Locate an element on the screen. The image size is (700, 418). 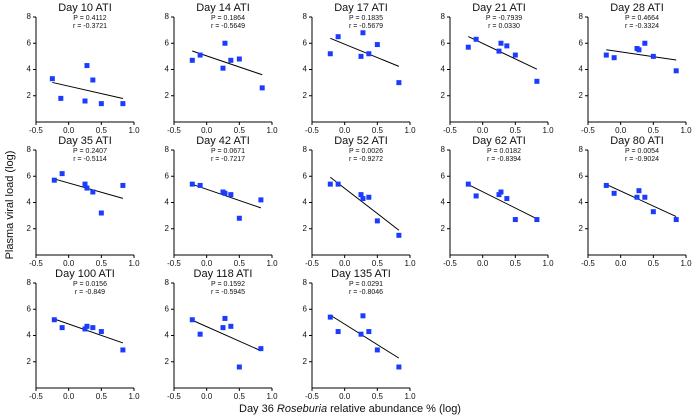
p-value: P = 0.4112 is located at coordinates (90, 18).